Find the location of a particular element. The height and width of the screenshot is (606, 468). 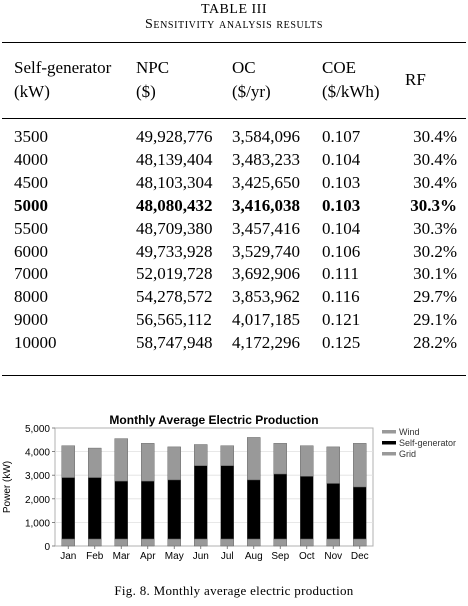

y-axis-label: Power (kW) is located at coordinates (7, 487).